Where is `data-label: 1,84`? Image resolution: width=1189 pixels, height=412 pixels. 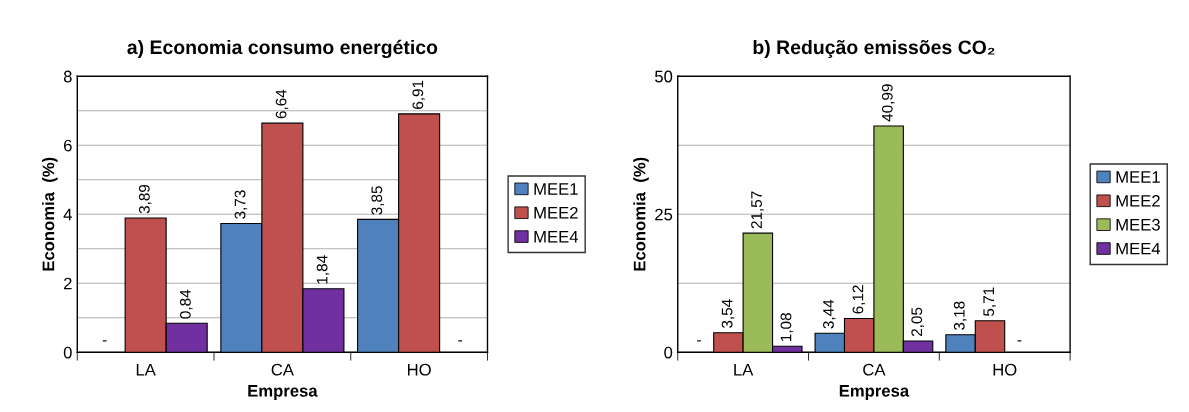
data-label: 1,84 is located at coordinates (323, 269).